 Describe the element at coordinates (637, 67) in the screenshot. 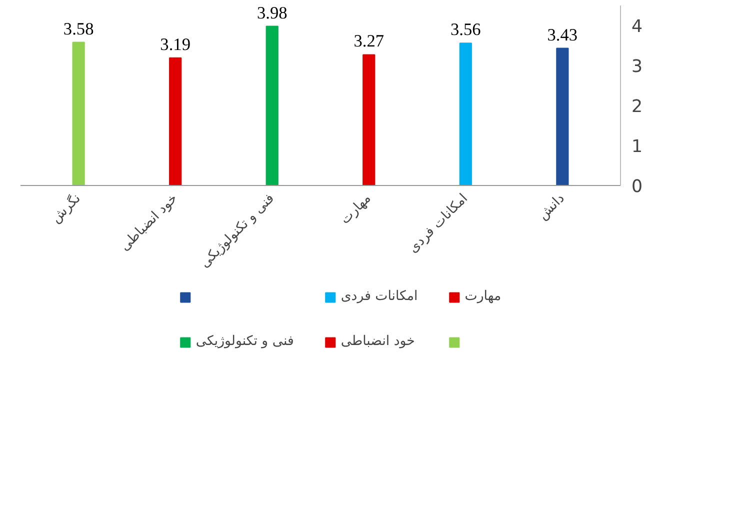

I see `y-tick-label: 3` at that location.